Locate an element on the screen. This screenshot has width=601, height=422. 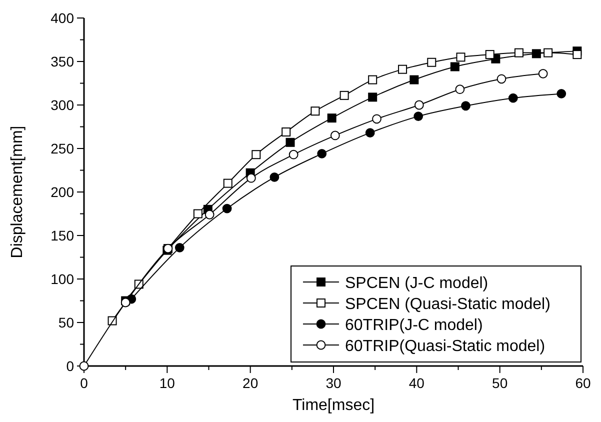
y-axis-title: Displacement[mm] is located at coordinates (17, 192).